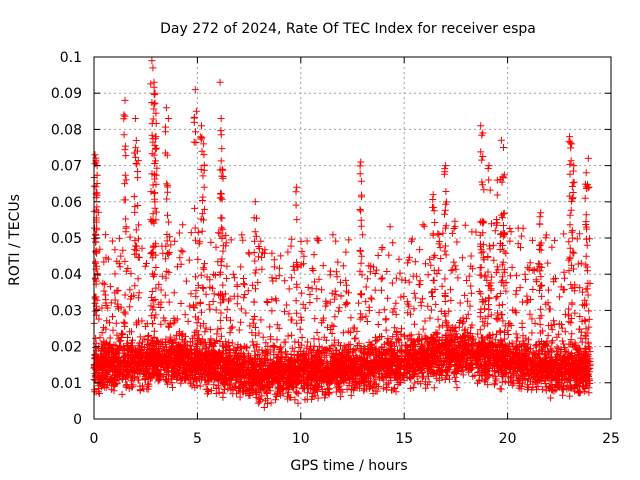  Describe the element at coordinates (66, 348) in the screenshot. I see `y-tick-label: 0.02` at that location.